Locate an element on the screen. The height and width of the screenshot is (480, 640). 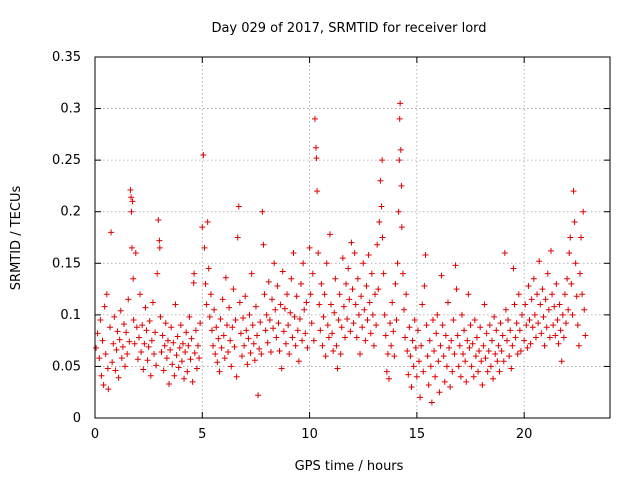
y-tick-label: 0 is located at coordinates (77, 418).